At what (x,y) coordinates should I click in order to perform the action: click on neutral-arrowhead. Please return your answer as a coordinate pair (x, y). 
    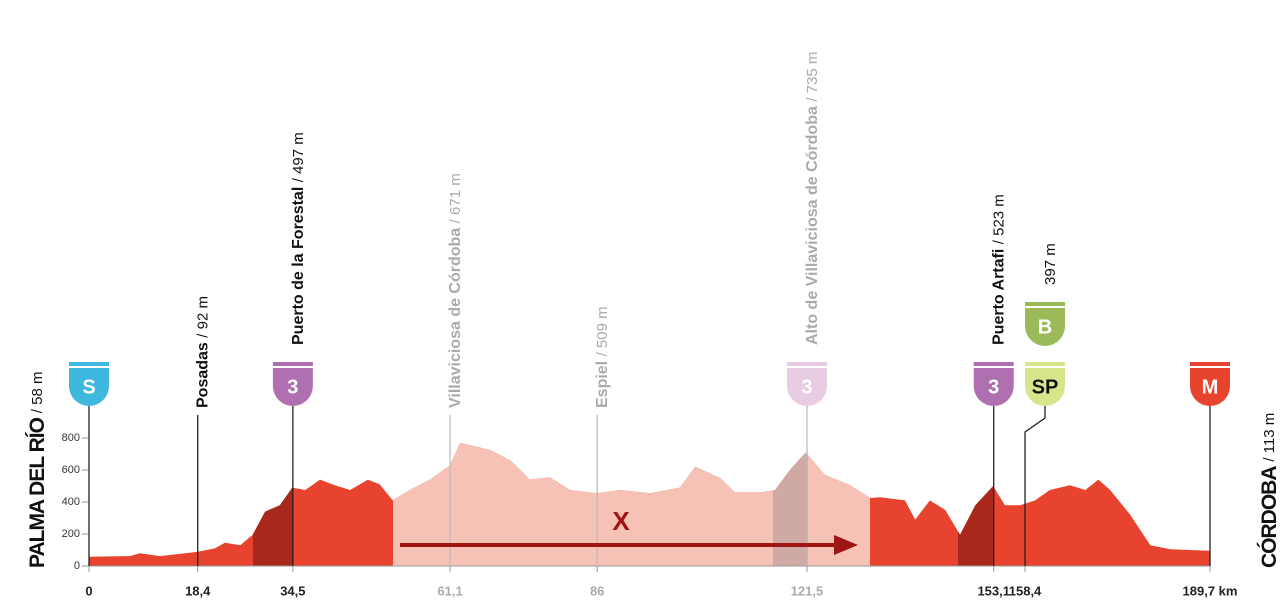
    Looking at the image, I should click on (846, 545).